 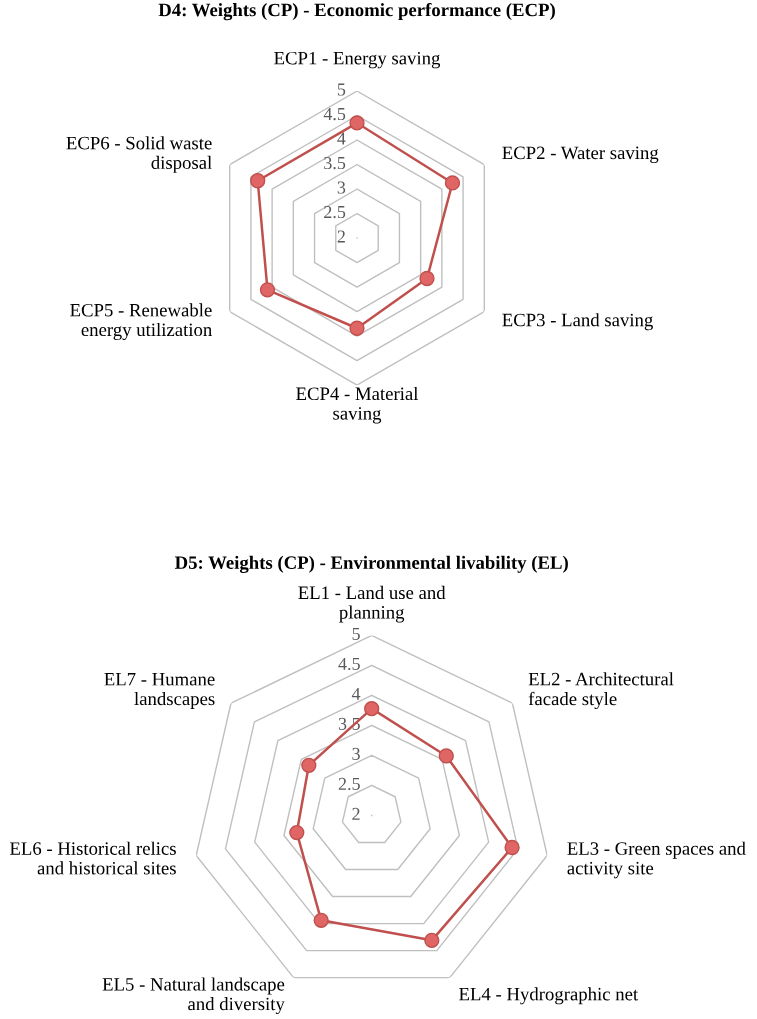 What do you see at coordinates (356, 11) in the screenshot?
I see `chart-title: D4: Weights (CP) - Economic performance (ECP)` at bounding box center [356, 11].